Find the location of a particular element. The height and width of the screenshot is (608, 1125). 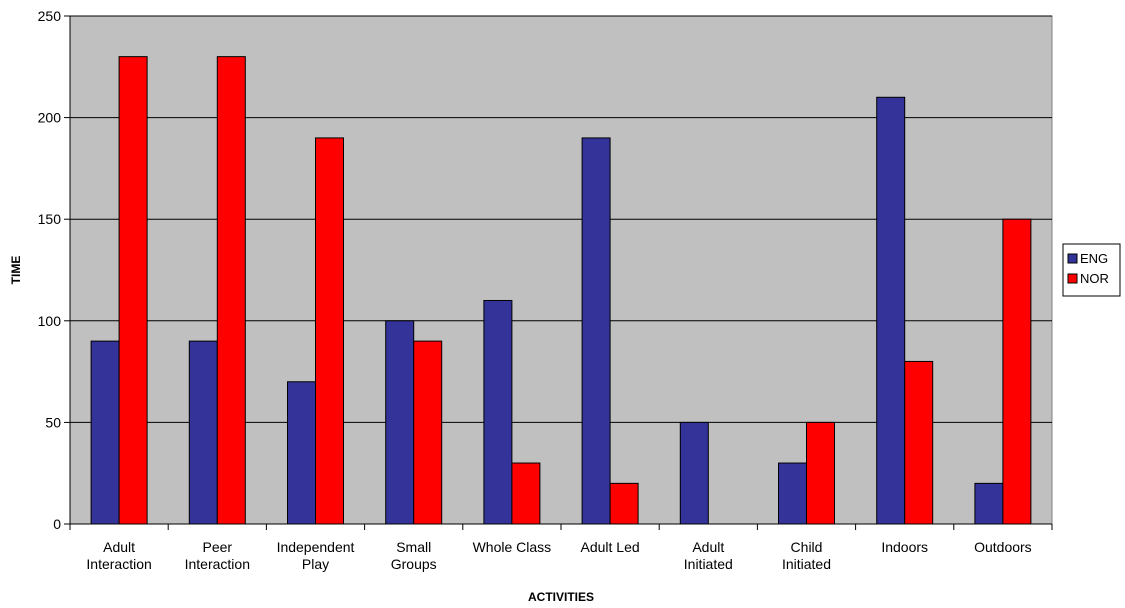

y-tick-label: 200 is located at coordinates (50, 118).